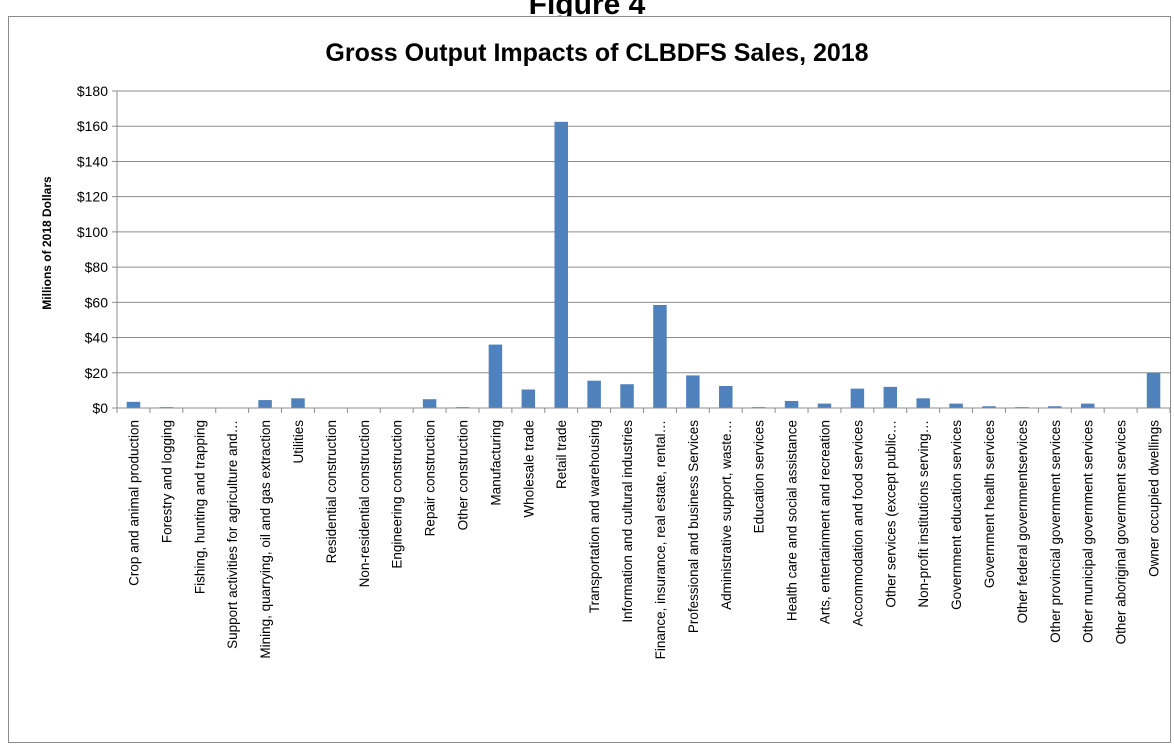 This screenshot has height=744, width=1174. What do you see at coordinates (1055, 531) in the screenshot?
I see `x-tick-label: Other provincial government services` at bounding box center [1055, 531].